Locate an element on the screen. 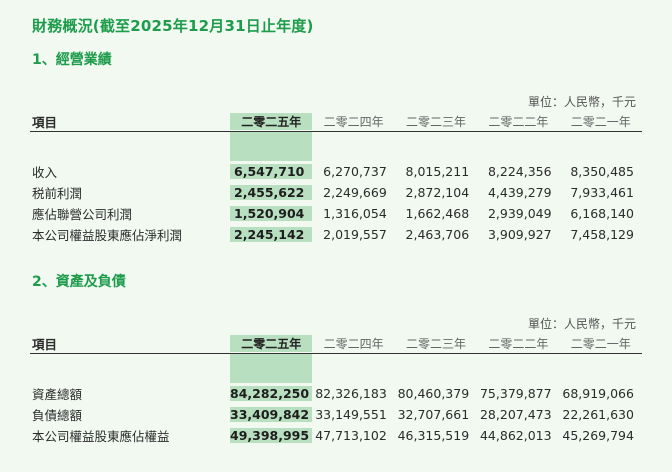  row-label: 税前利潤 is located at coordinates (57, 193).